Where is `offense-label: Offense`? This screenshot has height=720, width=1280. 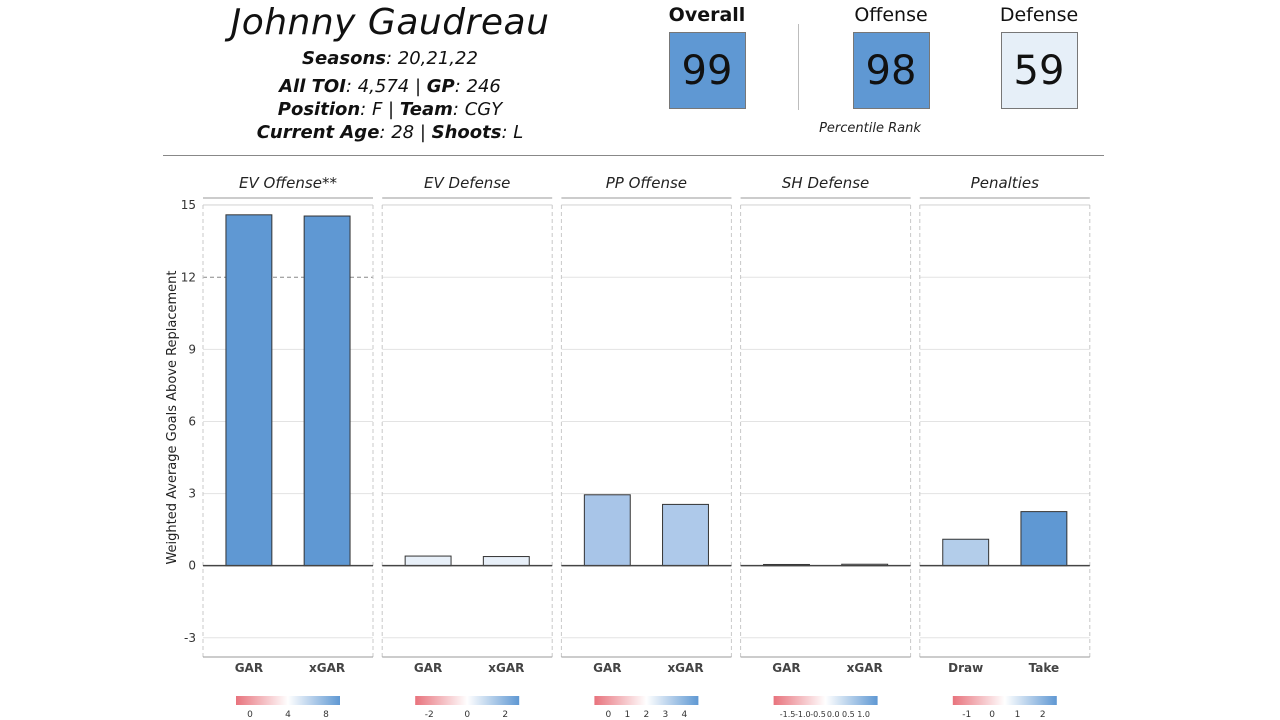
offense-label: Offense is located at coordinates (891, 15).